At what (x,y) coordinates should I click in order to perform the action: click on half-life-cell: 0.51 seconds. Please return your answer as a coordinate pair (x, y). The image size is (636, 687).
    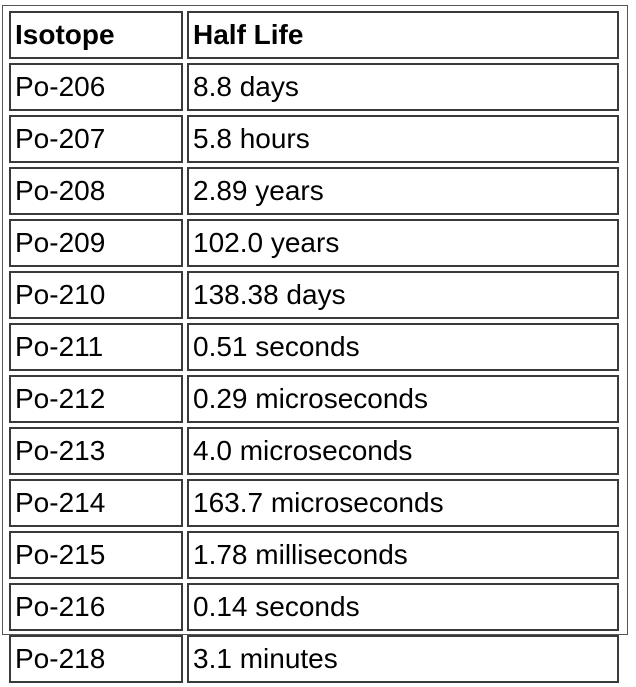
    Looking at the image, I should click on (403, 347).